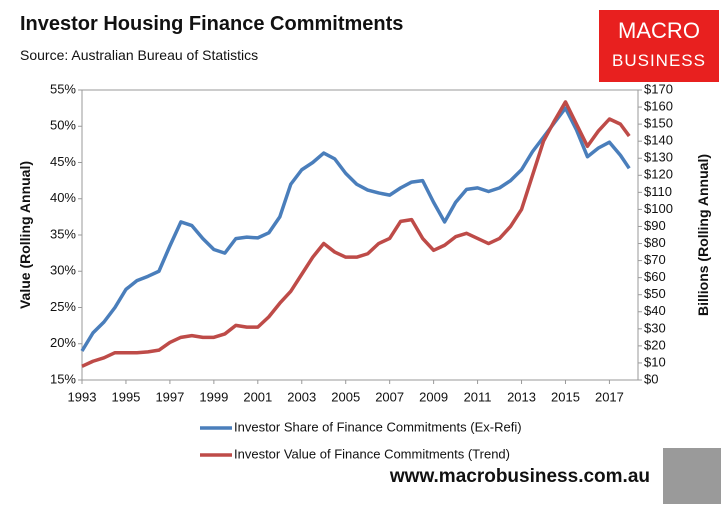 The image size is (727, 510). What do you see at coordinates (25, 235) in the screenshot?
I see `y-axis-label: Value (Rolling Annual)` at bounding box center [25, 235].